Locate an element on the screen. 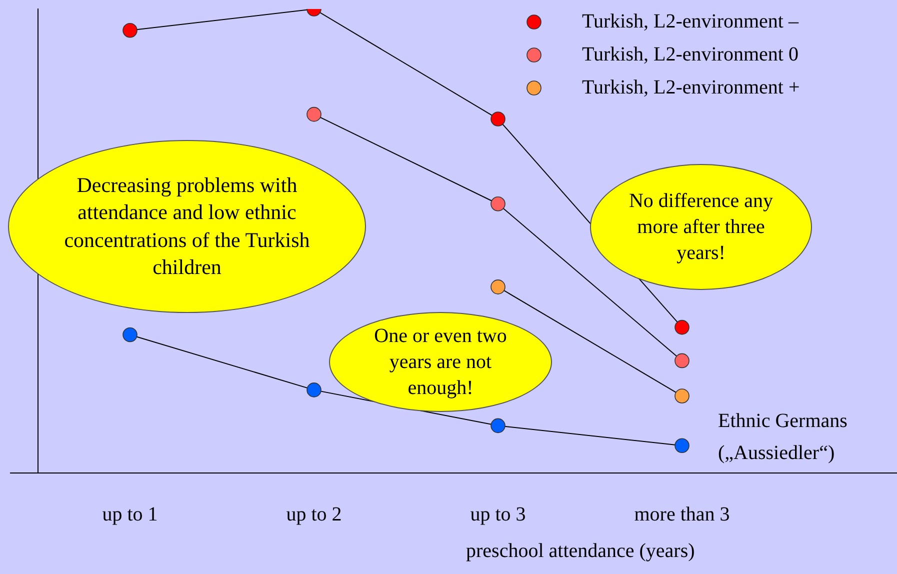 The height and width of the screenshot is (574, 897). callout-ellipse: No difference any more after three years! is located at coordinates (701, 227).